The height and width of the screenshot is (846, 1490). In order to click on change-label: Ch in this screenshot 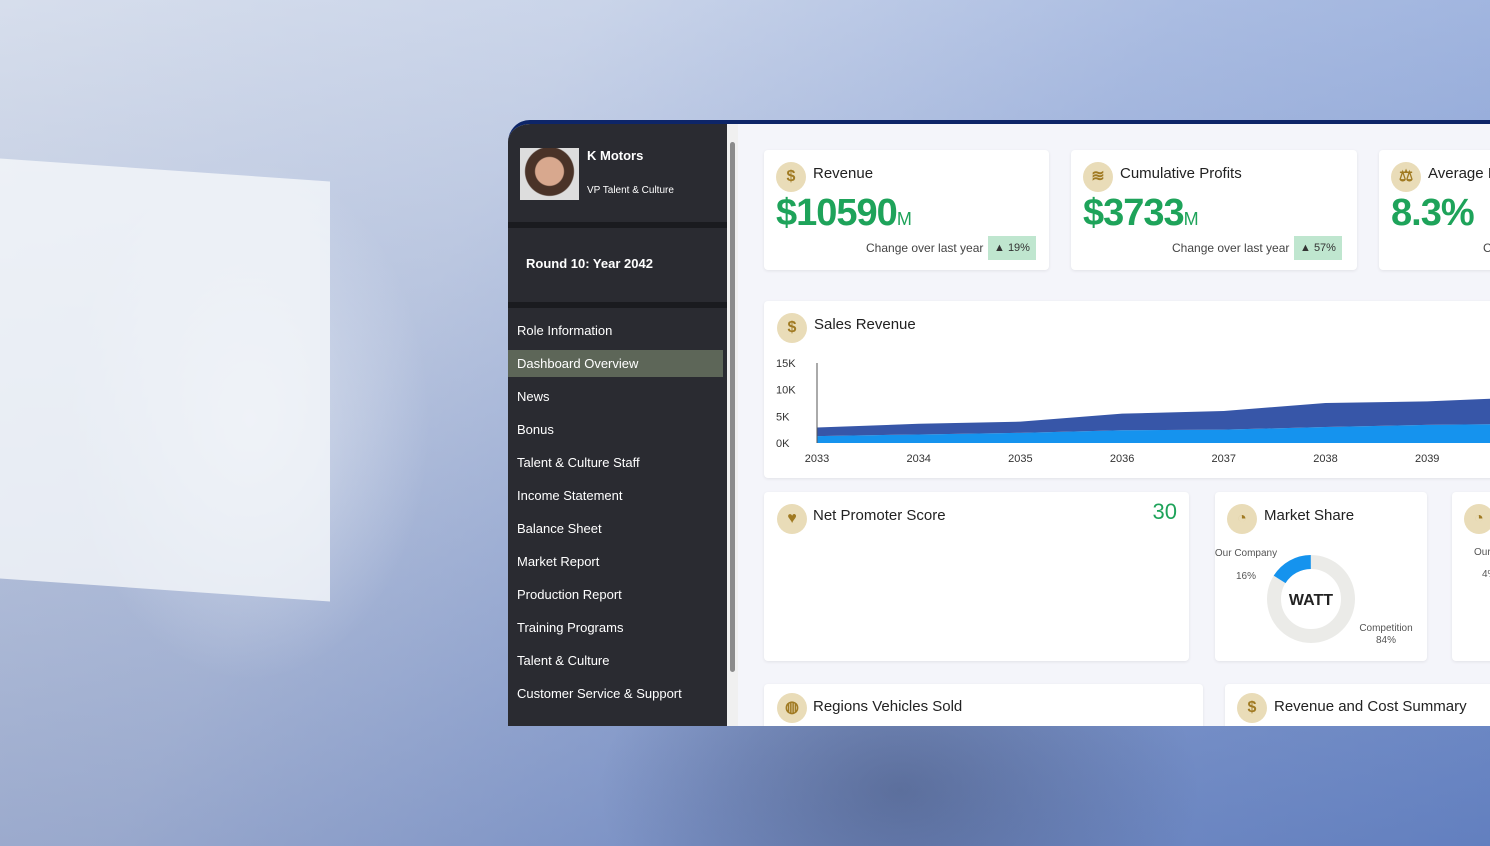, I will do `click(1486, 248)`.